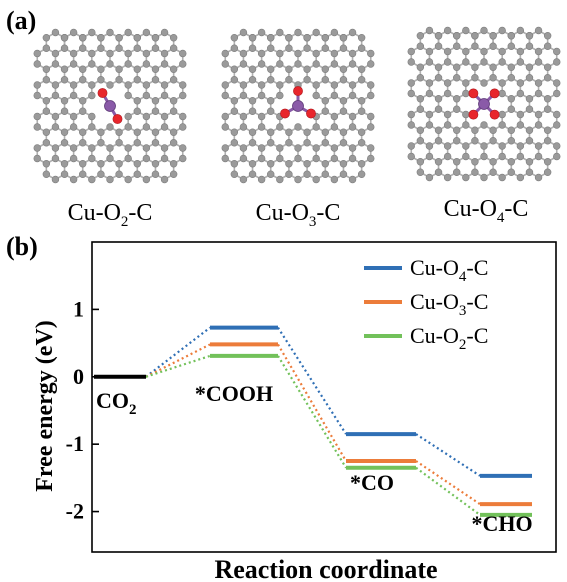 This screenshot has width=567, height=582. What do you see at coordinates (234, 393) in the screenshot?
I see `state-label-cooh: *COOH` at bounding box center [234, 393].